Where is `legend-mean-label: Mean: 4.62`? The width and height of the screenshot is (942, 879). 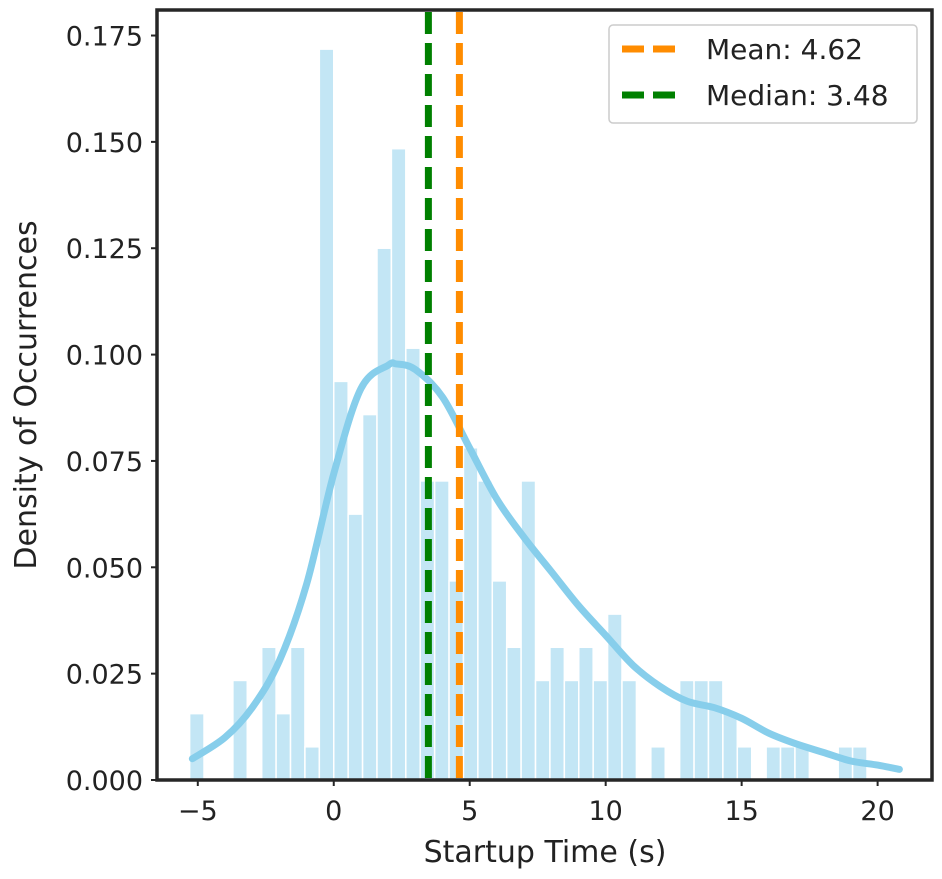
legend-mean-label: Mean: 4.62 is located at coordinates (784, 49).